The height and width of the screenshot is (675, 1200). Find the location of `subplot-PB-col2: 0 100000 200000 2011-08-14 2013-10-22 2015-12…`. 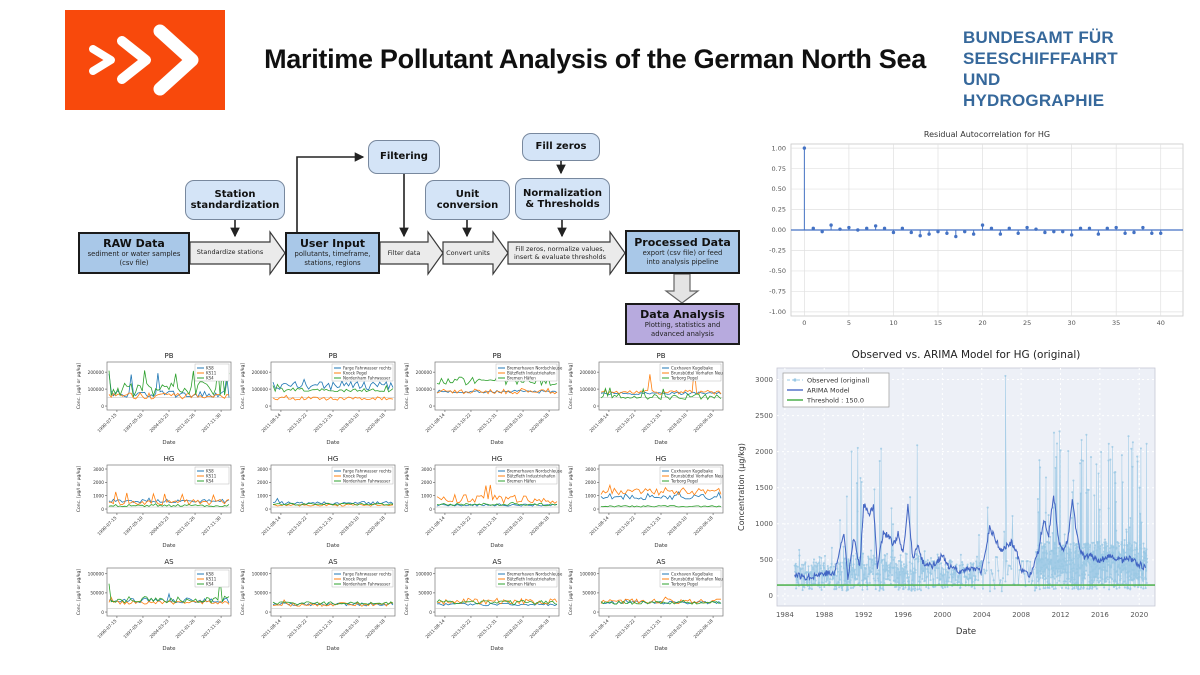

subplot-PB-col2: 0 100000 200000 2011-08-14 2013-10-22 2015-12… is located at coordinates (319, 401).